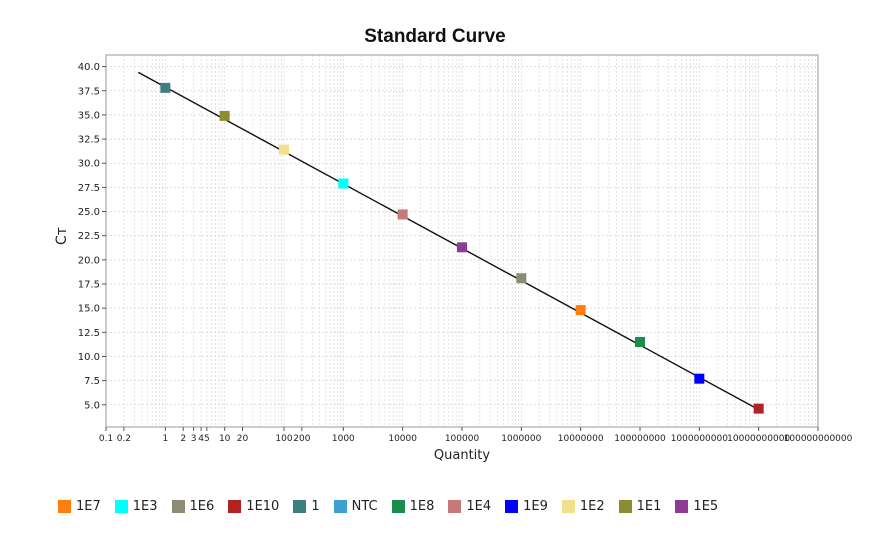 This screenshot has width=870, height=544. What do you see at coordinates (364, 506) in the screenshot?
I see `legend-label: NTC` at bounding box center [364, 506].